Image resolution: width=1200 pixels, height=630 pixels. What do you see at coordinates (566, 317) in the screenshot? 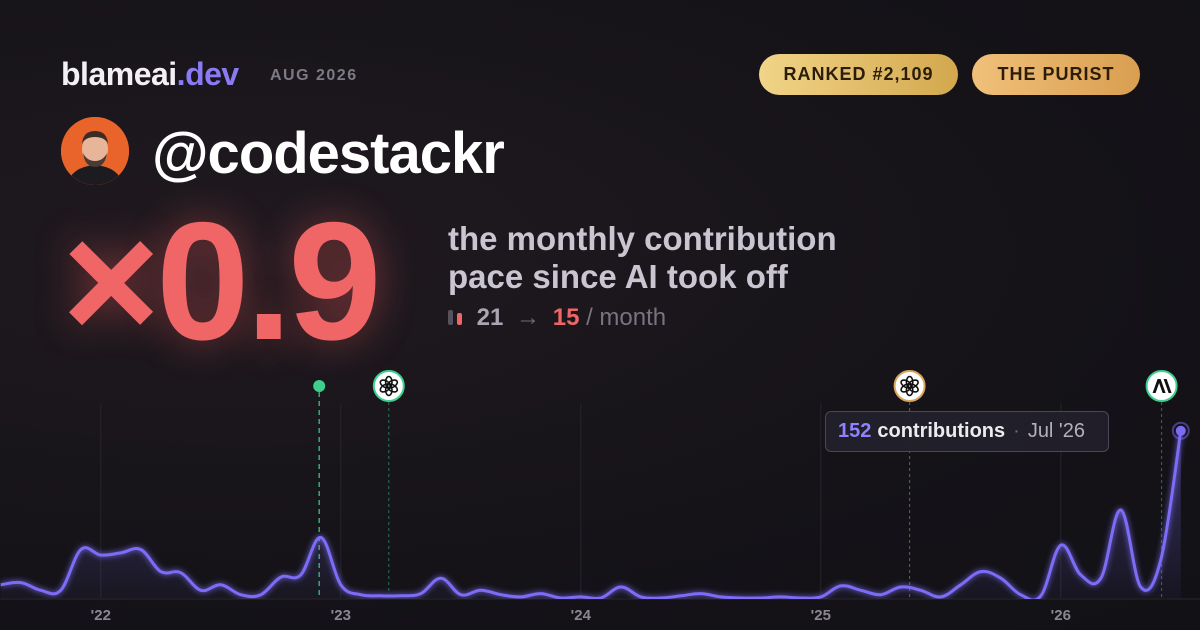
I see `pace-after: 15` at bounding box center [566, 317].